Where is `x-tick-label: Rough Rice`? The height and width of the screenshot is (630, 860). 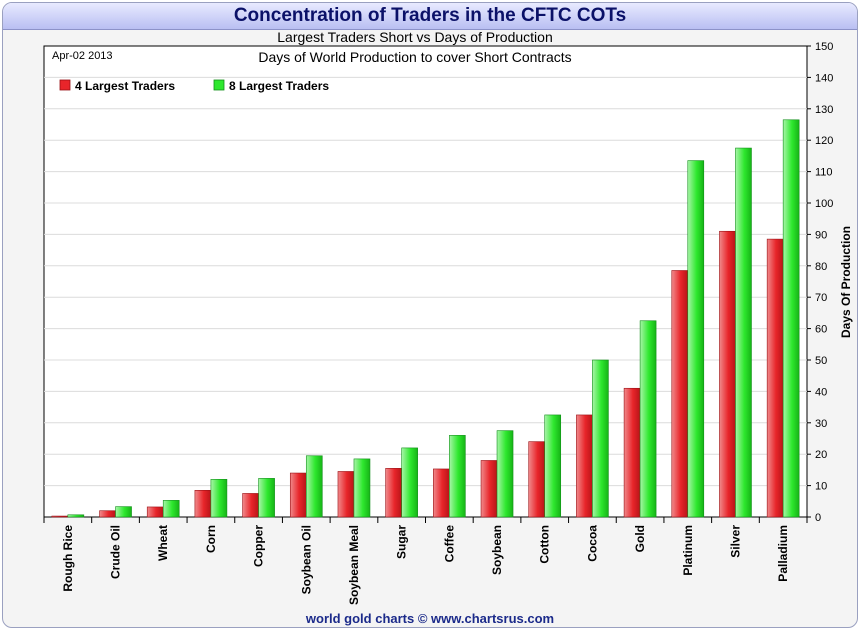 x-tick-label: Rough Rice is located at coordinates (68, 558).